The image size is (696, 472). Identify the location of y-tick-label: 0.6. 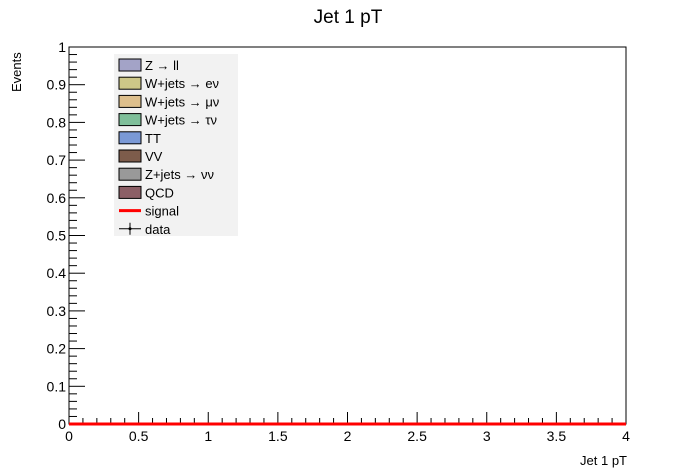
(57, 198).